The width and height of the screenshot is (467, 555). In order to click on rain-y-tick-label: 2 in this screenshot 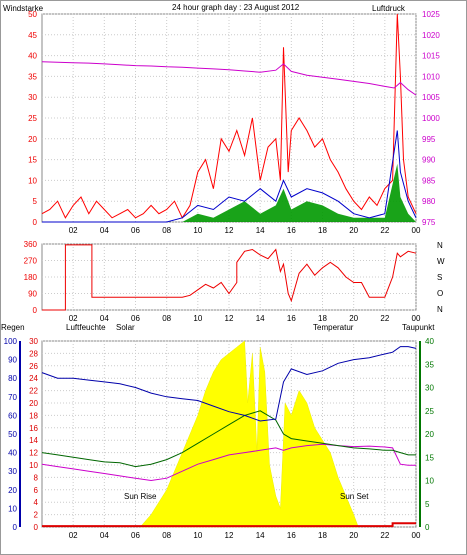, I will do `click(36, 515)`.